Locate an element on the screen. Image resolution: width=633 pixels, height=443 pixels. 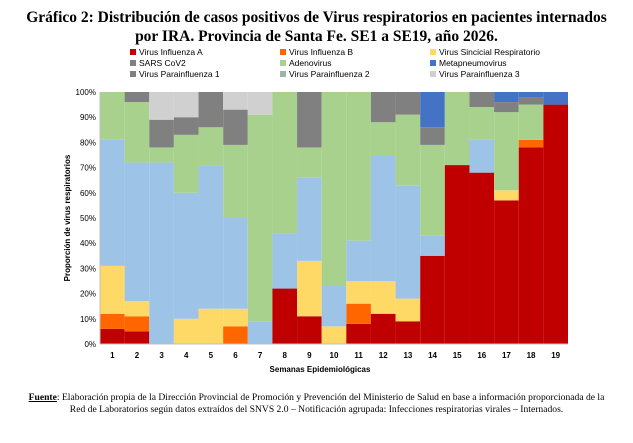
bar-segment-week-1-lightblue is located at coordinates (112, 202).